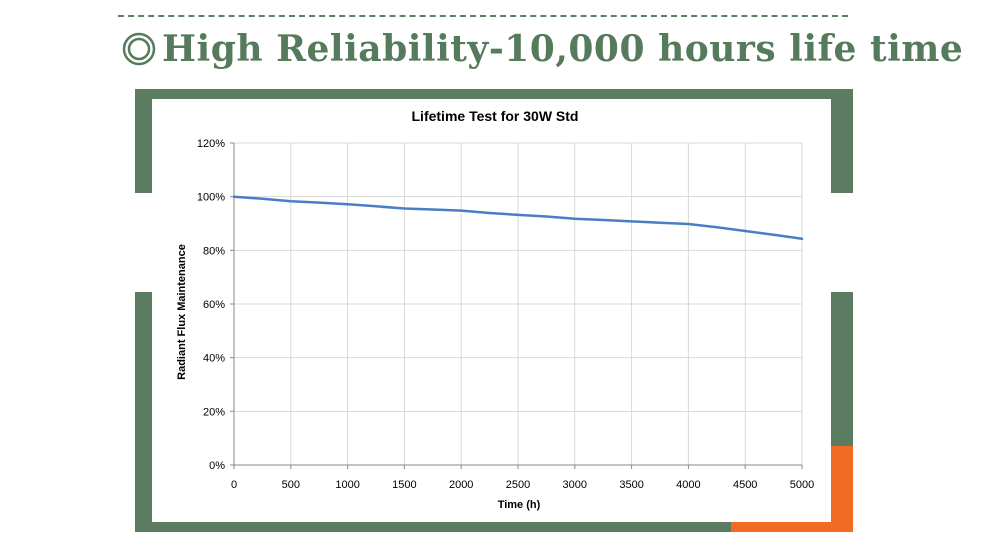 This screenshot has width=1000, height=553. What do you see at coordinates (494, 94) in the screenshot?
I see `frame-top` at bounding box center [494, 94].